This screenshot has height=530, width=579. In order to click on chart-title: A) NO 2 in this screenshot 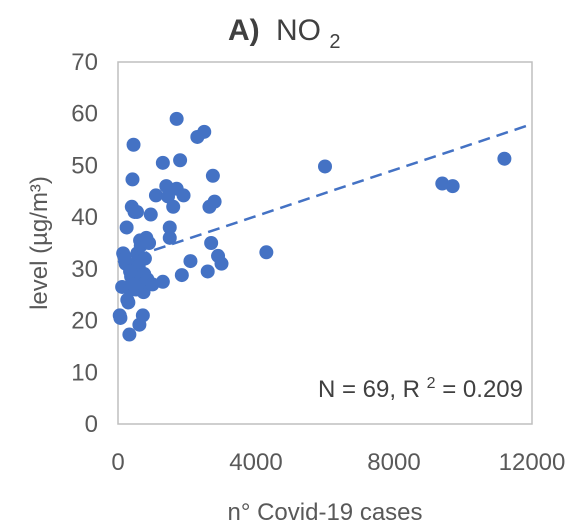, I will do `click(284, 33)`.